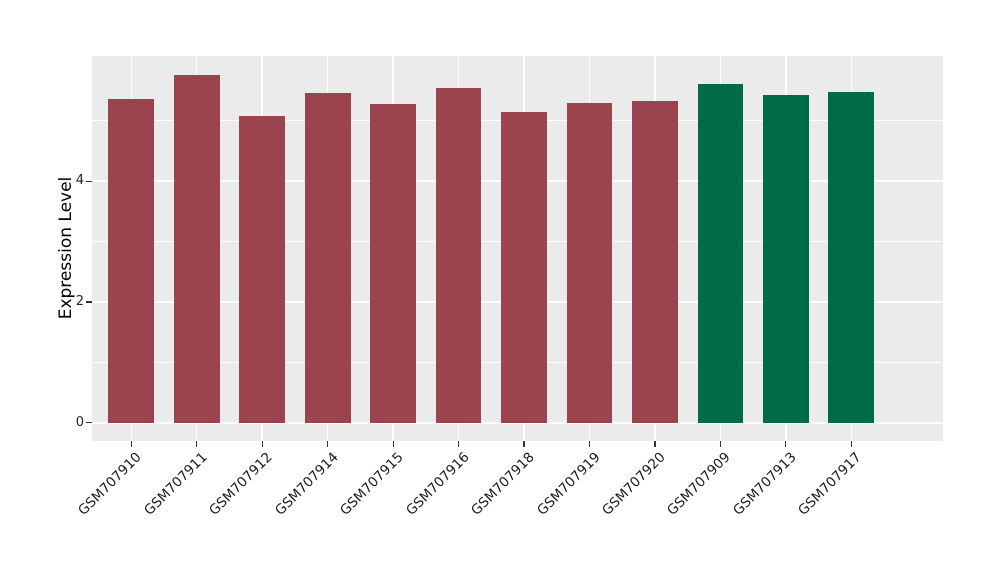  I want to click on y-tick-label: 2, so click(79, 301).